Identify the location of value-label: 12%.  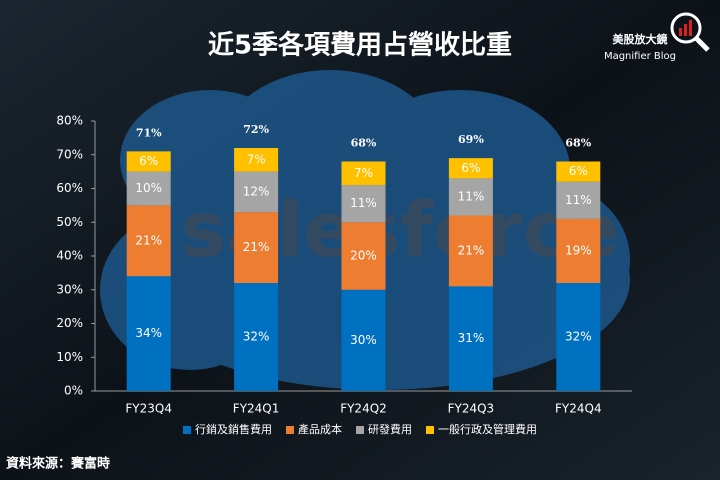
(256, 191).